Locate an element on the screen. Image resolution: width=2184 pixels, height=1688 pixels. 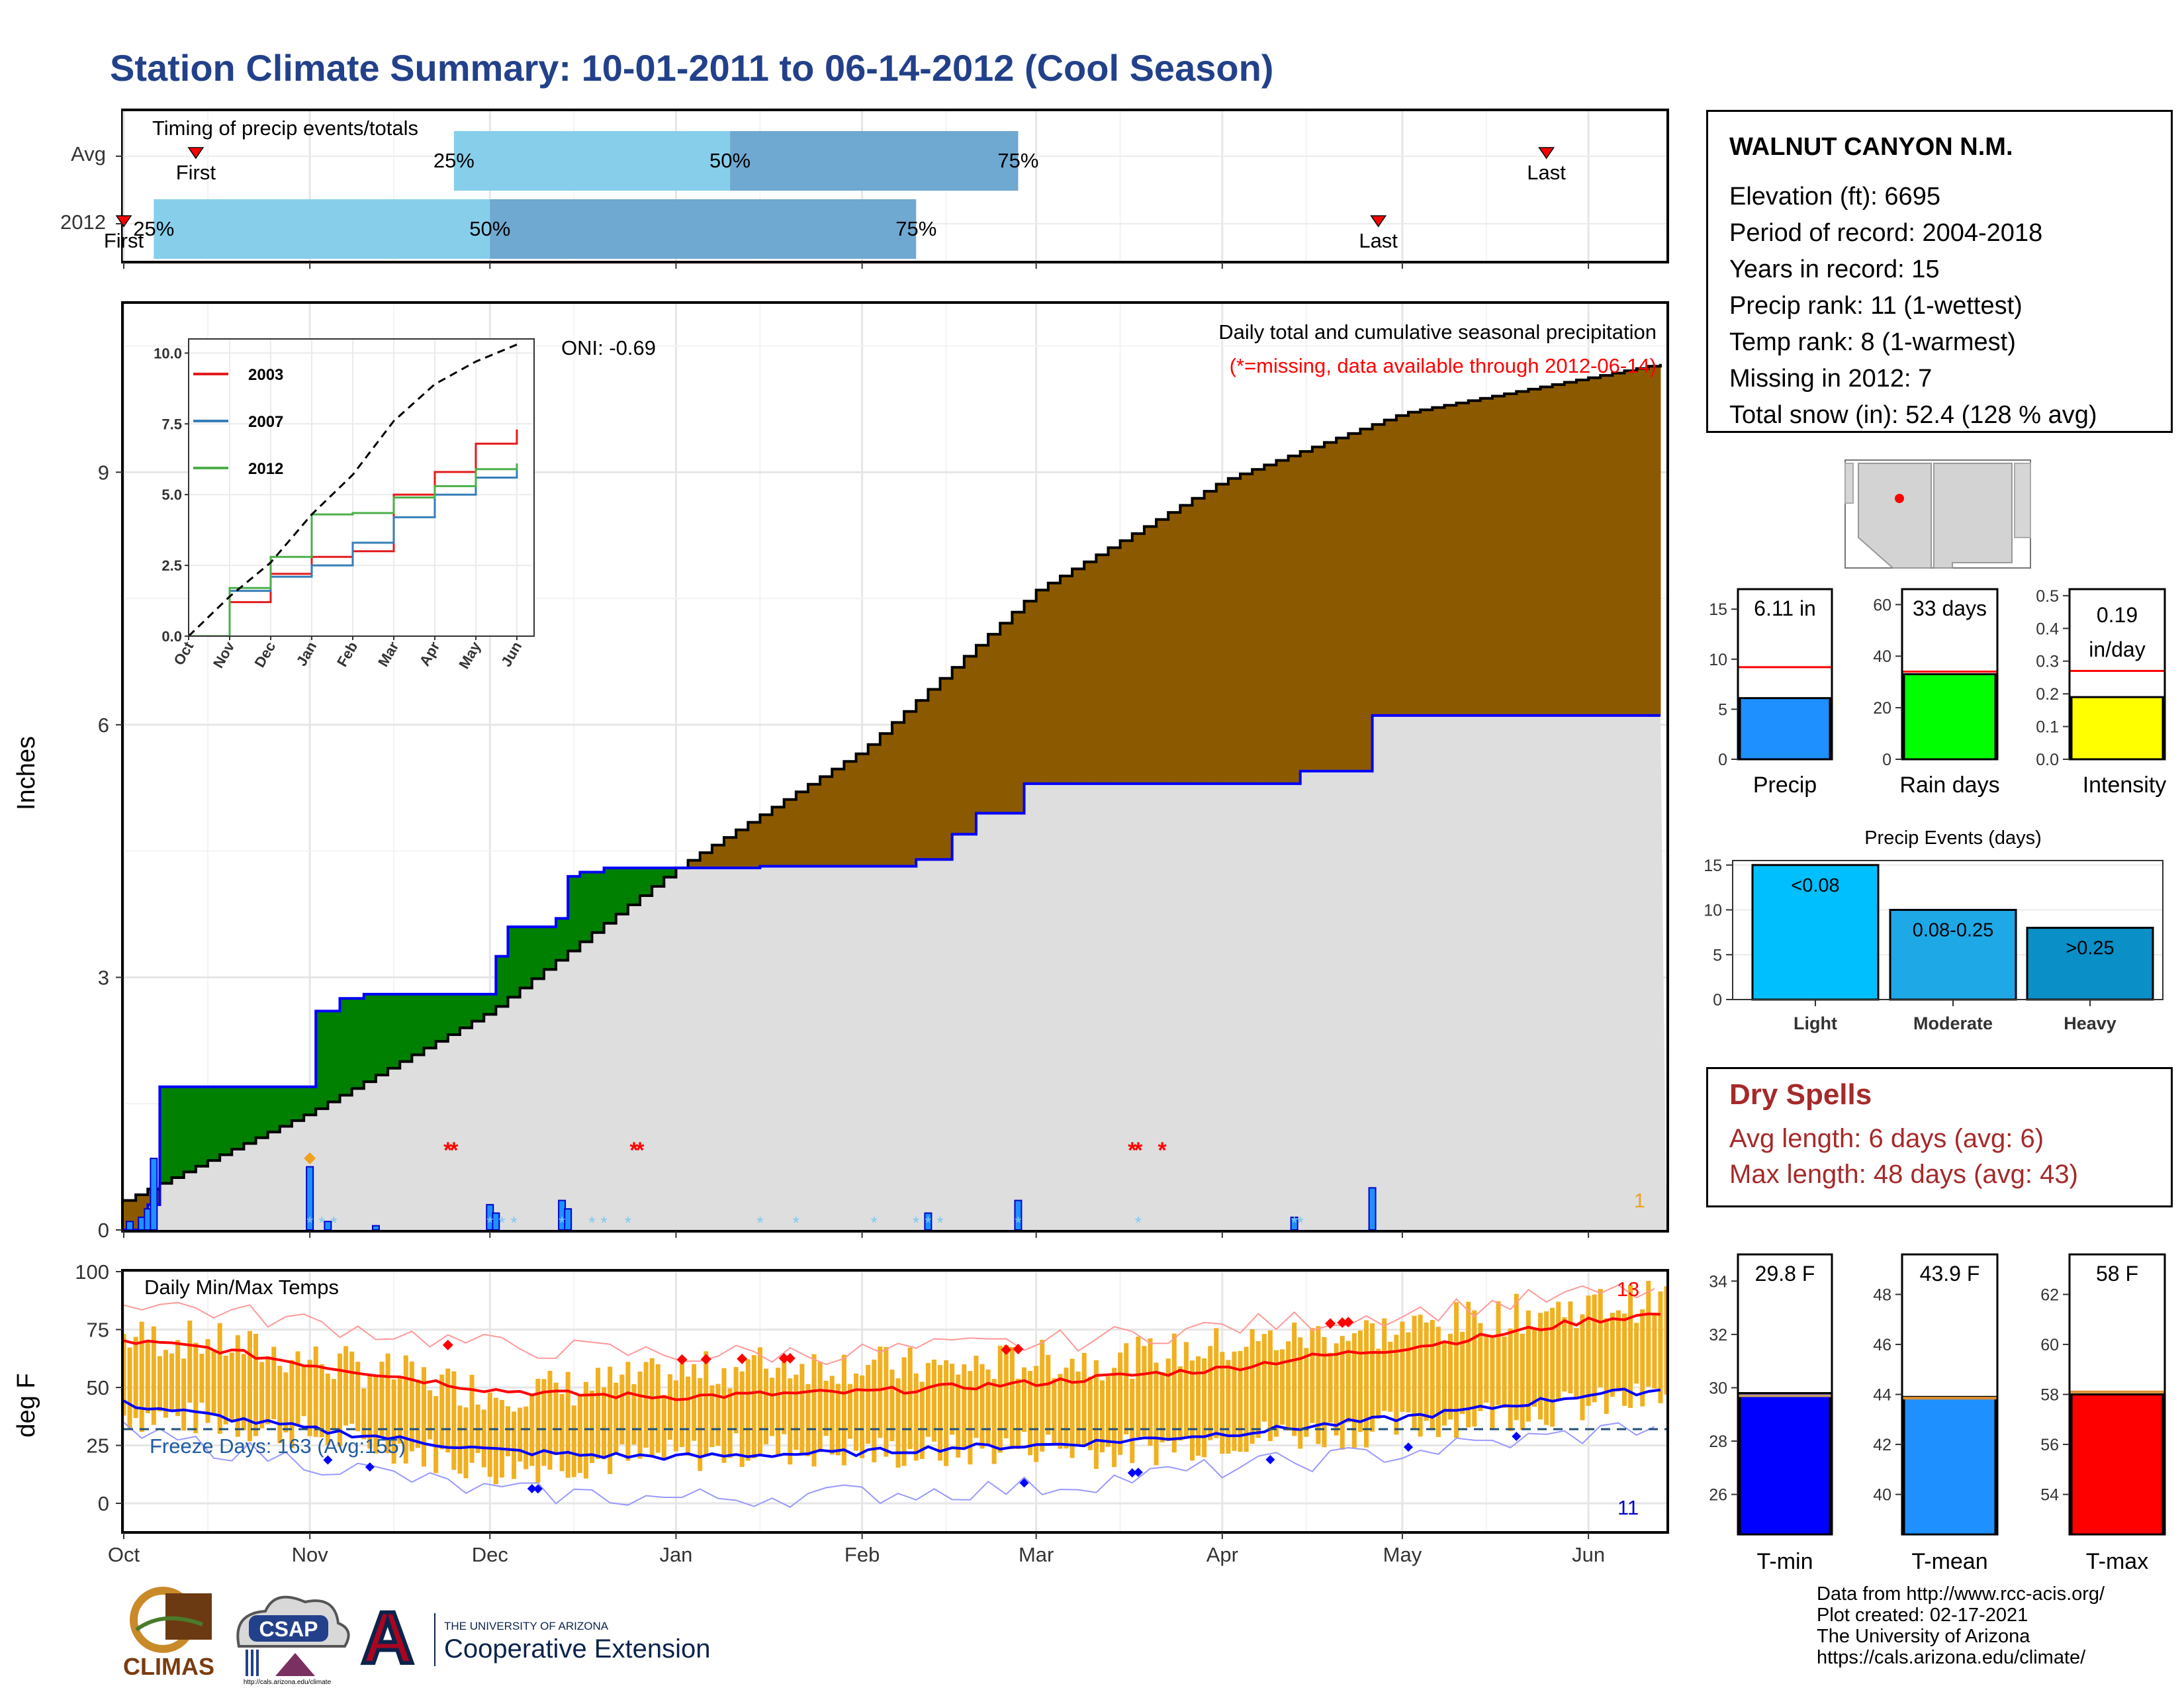
inset-line-2012 is located at coordinates (353, 549).